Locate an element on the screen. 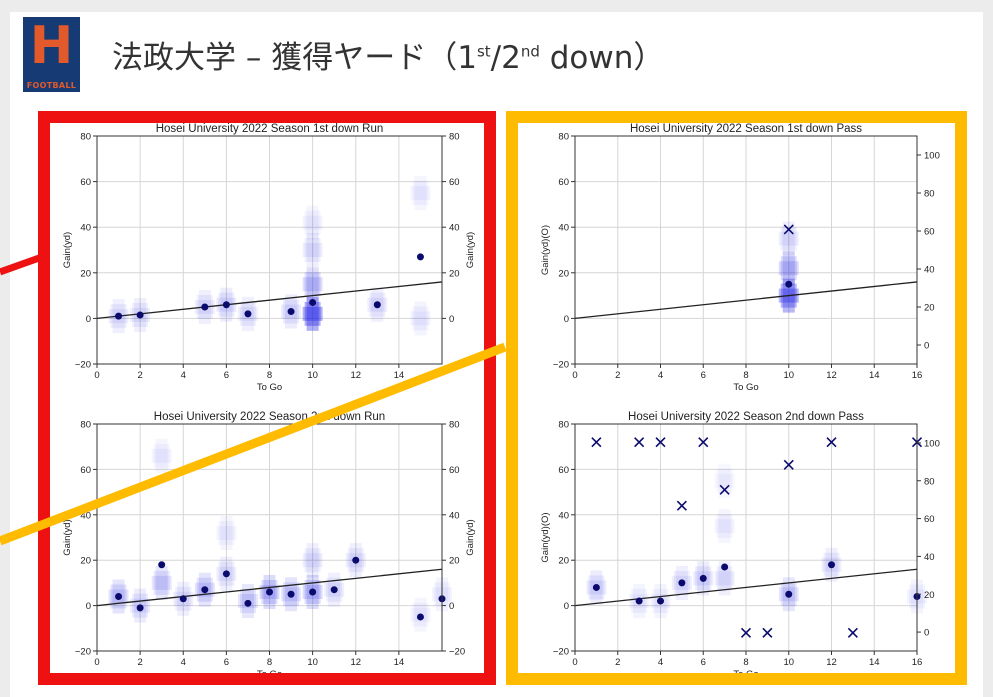  title-main: 法政大学 – 獲得ヤード（1 is located at coordinates (294, 58).